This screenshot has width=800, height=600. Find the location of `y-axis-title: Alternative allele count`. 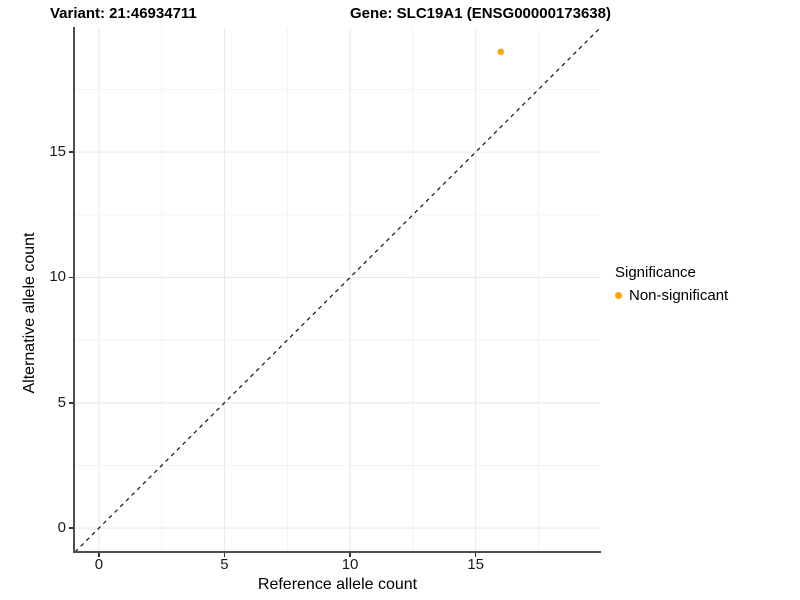

y-axis-title: Alternative allele count is located at coordinates (29, 313).